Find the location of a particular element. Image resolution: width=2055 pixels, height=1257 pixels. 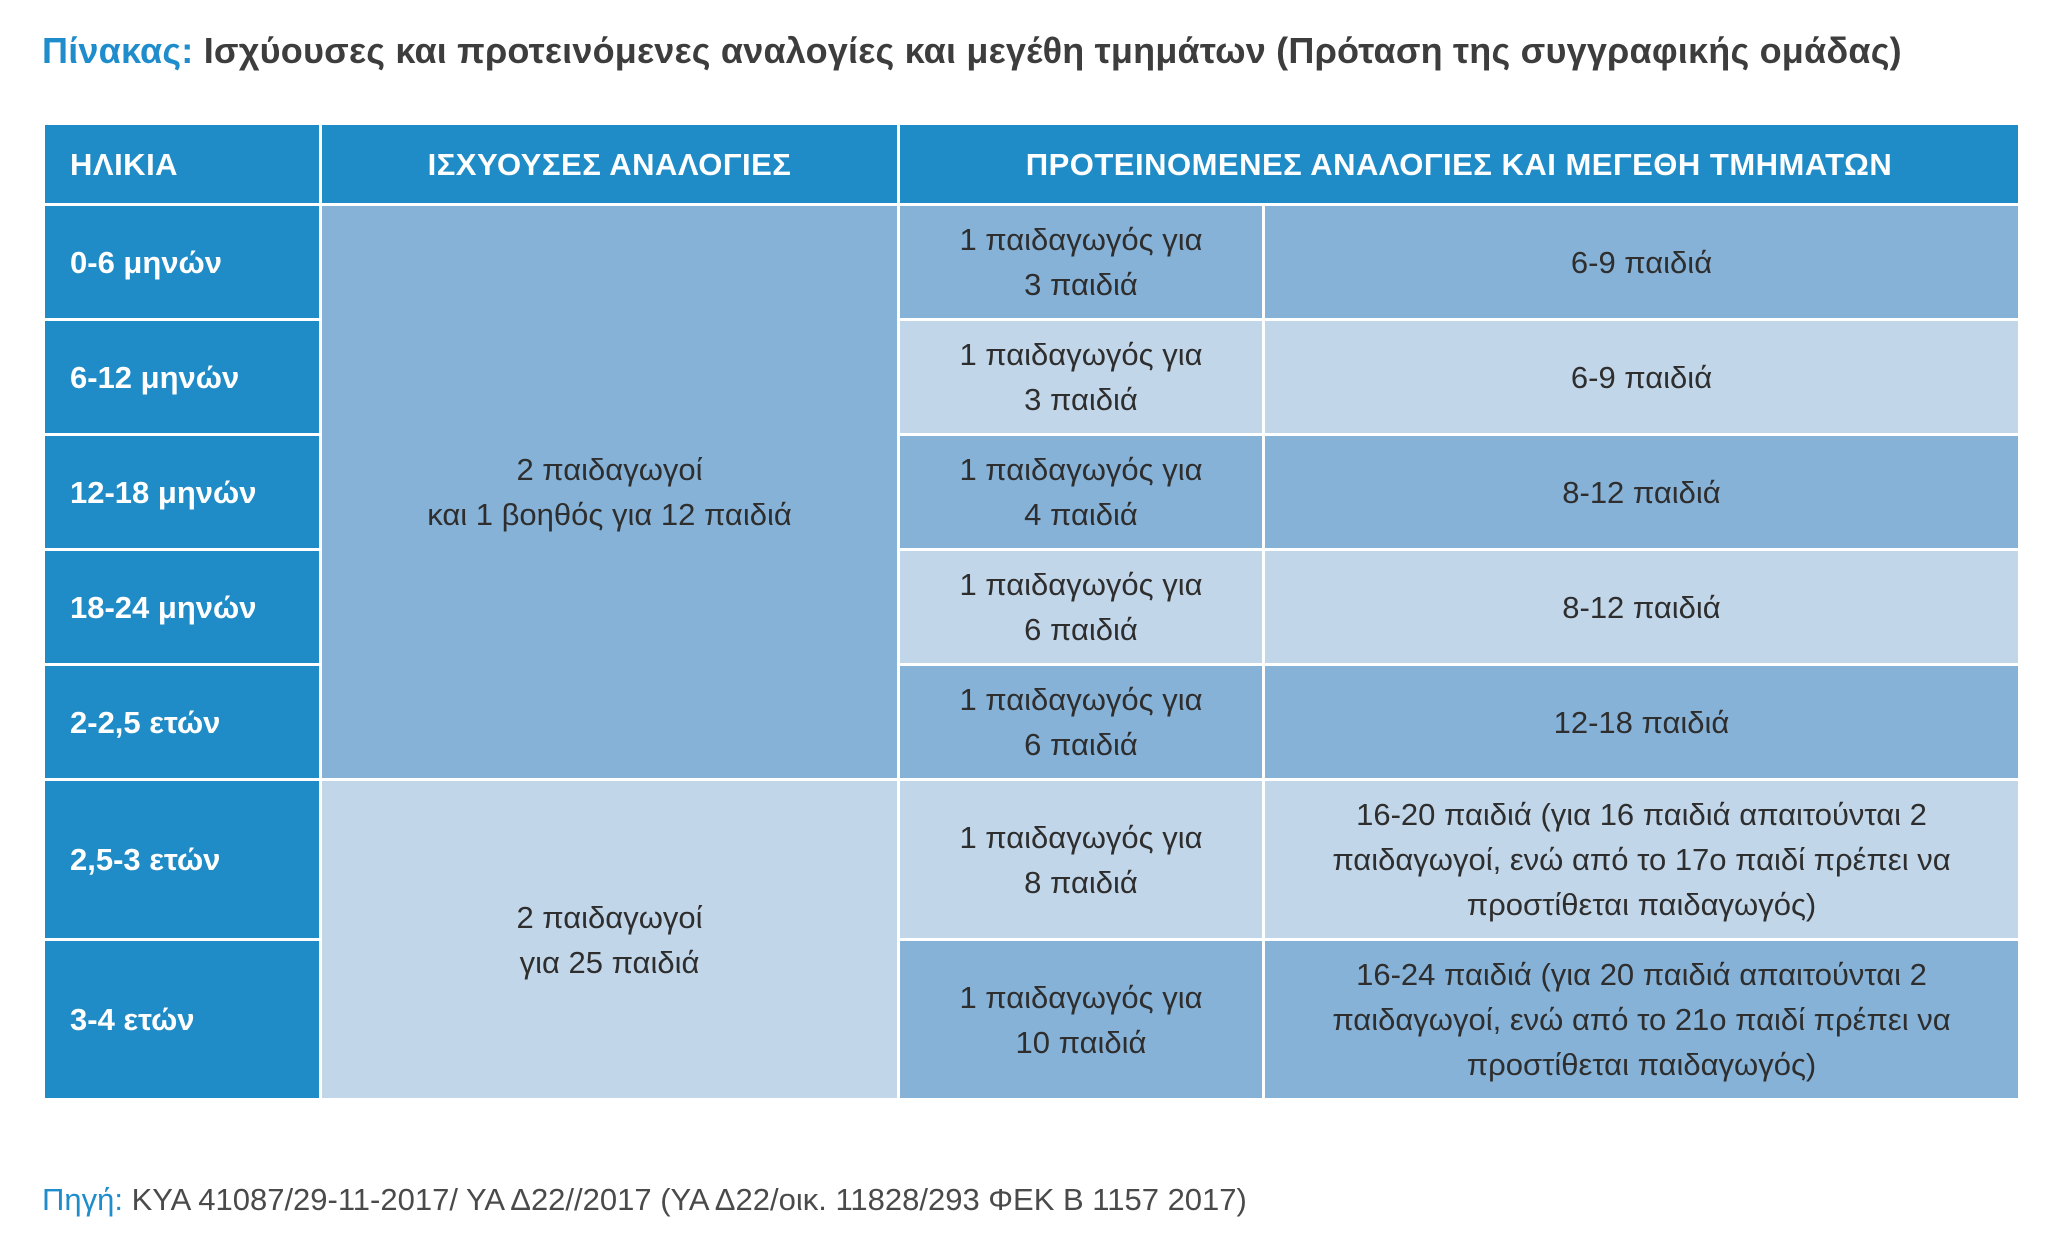

ratio-line: 8 παιδιά is located at coordinates (1081, 882).